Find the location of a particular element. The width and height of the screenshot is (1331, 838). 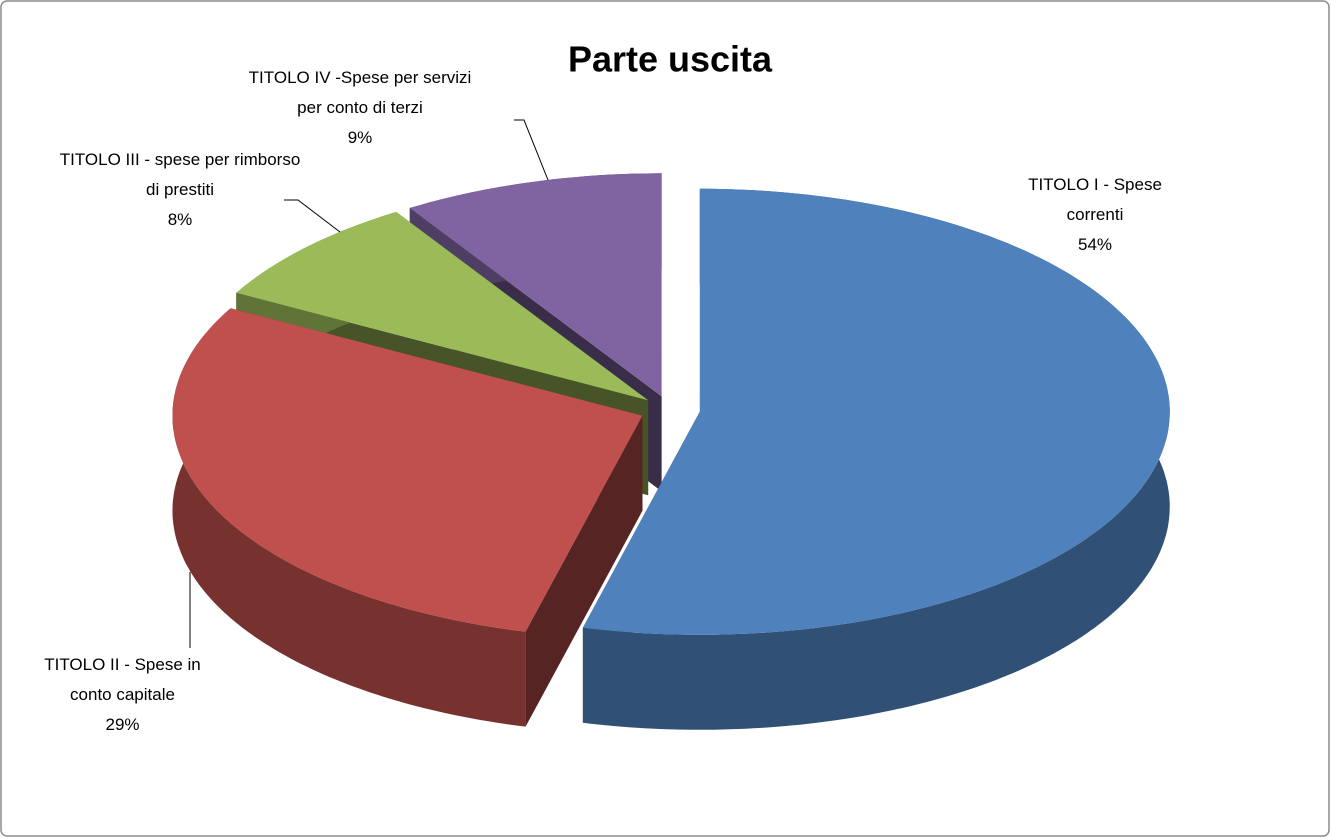

value-label: 8% is located at coordinates (180, 219).